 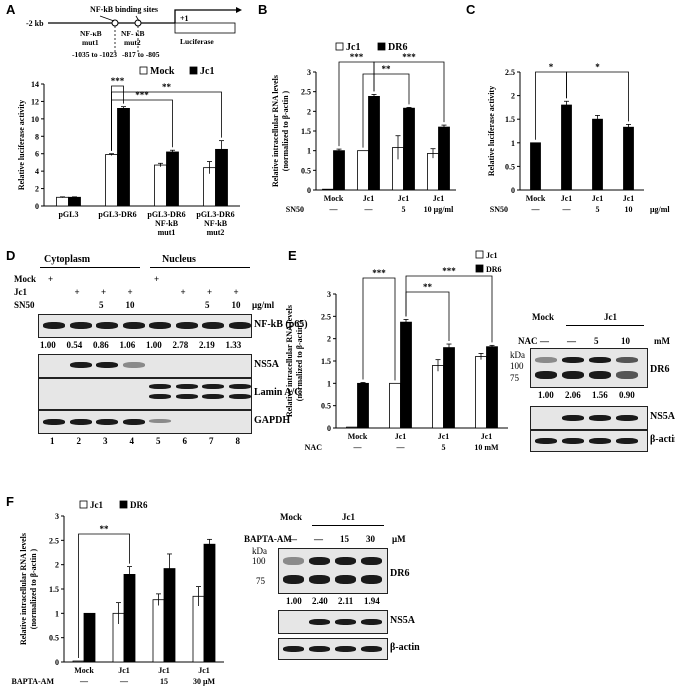 What do you see at coordinates (259, 551) in the screenshot?
I see `blot-f-kda: kDa` at bounding box center [259, 551].